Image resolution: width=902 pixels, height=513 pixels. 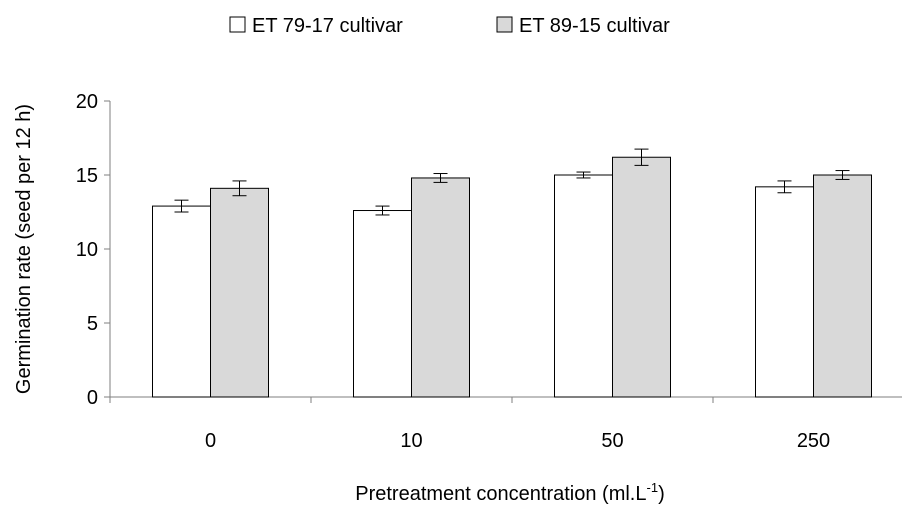 What do you see at coordinates (612, 441) in the screenshot?
I see `x-tick-label: 50` at bounding box center [612, 441].